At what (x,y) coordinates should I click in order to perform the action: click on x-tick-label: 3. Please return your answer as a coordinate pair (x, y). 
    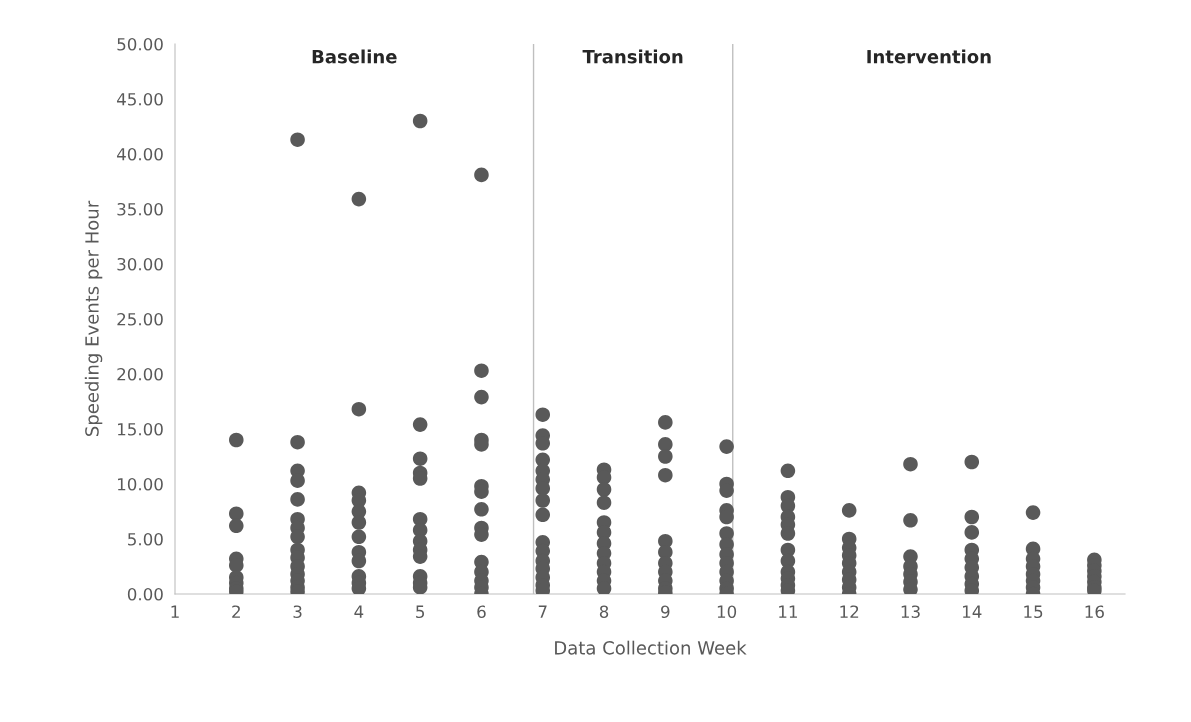
    Looking at the image, I should click on (297, 612).